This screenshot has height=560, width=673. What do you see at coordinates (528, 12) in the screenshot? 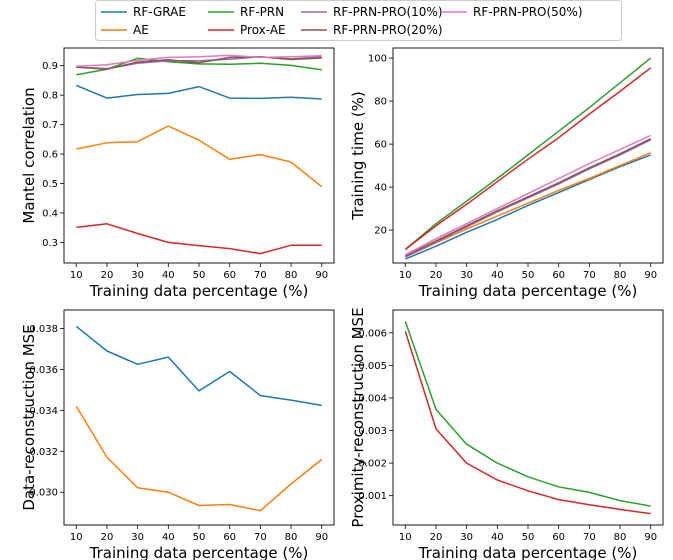
I see `legend-label-6: RF-PRN-PRO(50%)` at bounding box center [528, 12].